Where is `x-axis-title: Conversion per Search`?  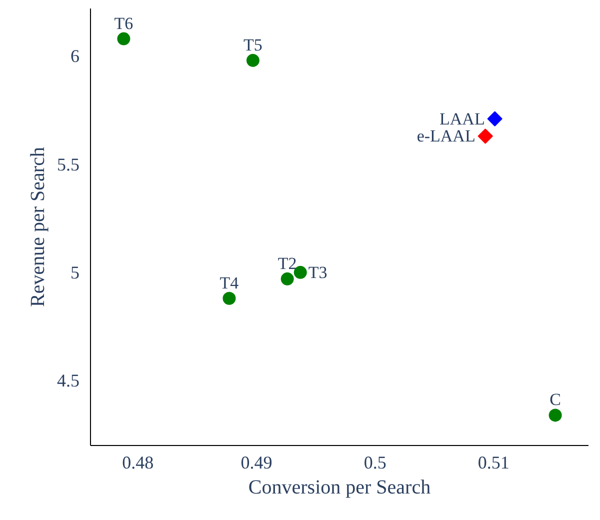
x-axis-title: Conversion per Search is located at coordinates (339, 487).